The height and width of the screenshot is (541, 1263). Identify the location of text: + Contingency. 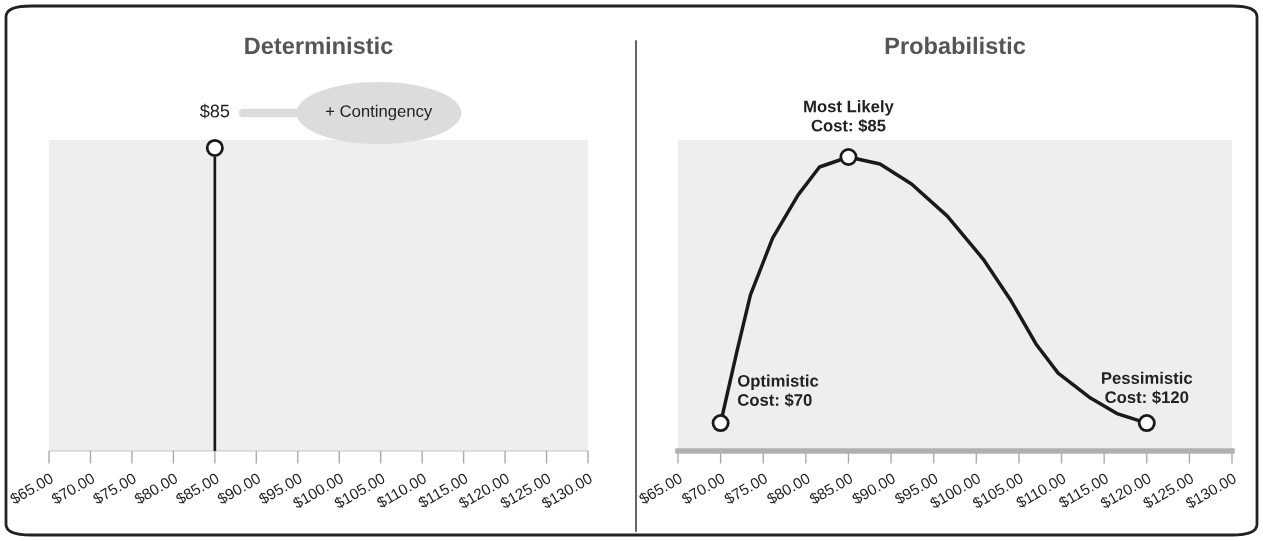
(379, 112).